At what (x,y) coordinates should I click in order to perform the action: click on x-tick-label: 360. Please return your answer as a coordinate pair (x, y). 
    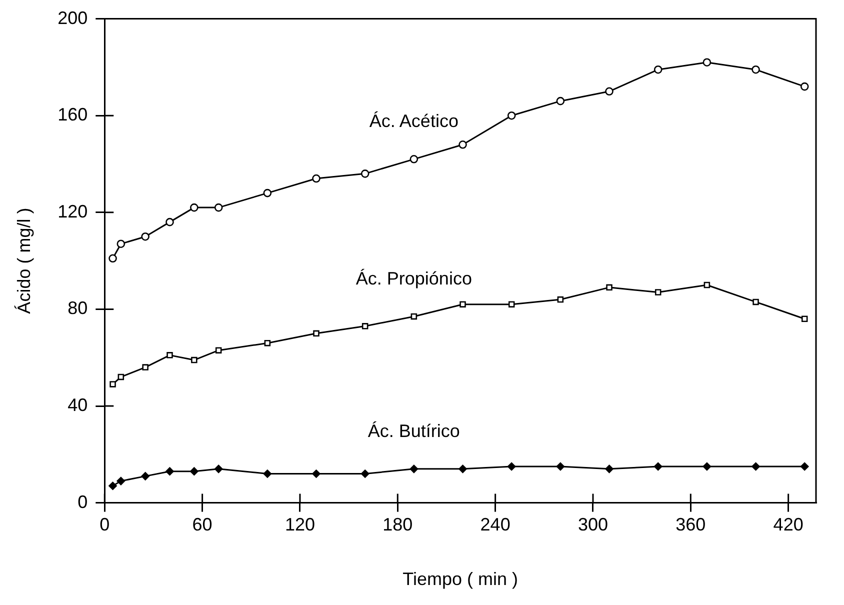
    Looking at the image, I should click on (691, 524).